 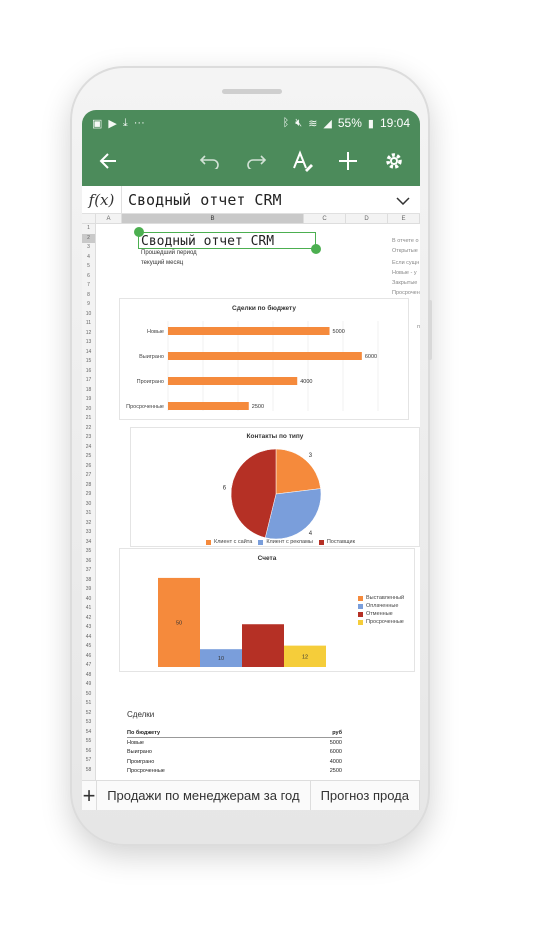 I want to click on table-cell: 6000, so click(x=335, y=752).